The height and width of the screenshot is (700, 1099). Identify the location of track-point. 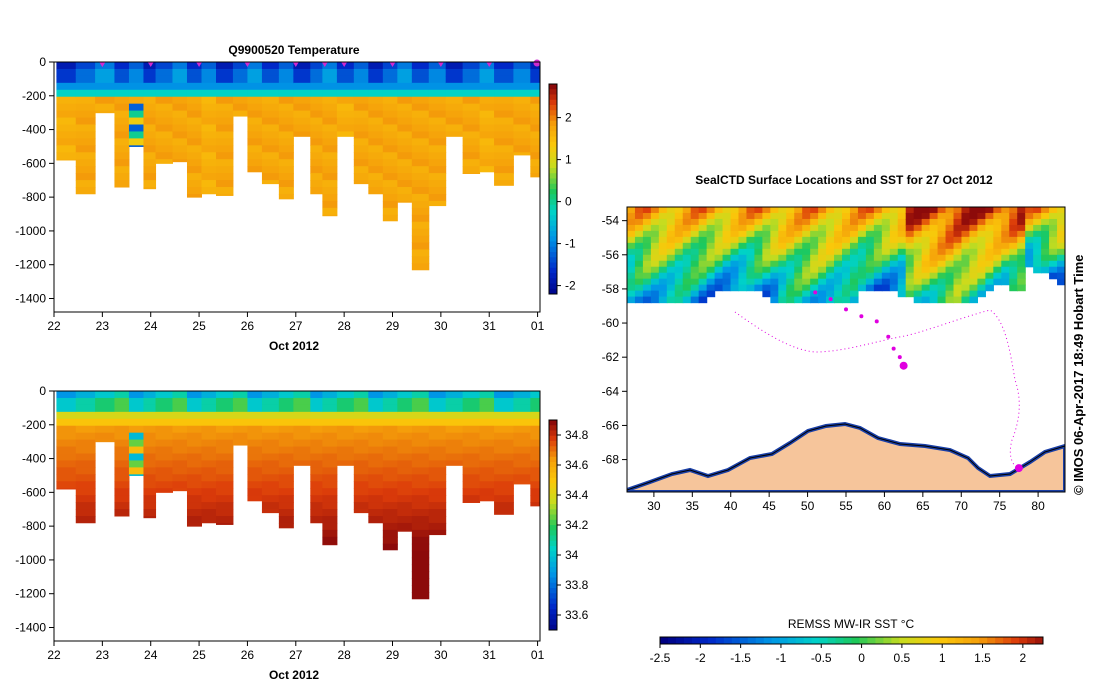
(893, 348).